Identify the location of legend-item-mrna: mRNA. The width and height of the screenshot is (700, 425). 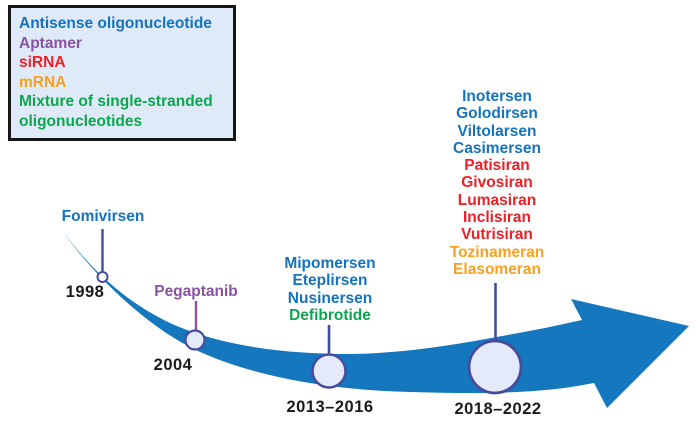
(43, 82).